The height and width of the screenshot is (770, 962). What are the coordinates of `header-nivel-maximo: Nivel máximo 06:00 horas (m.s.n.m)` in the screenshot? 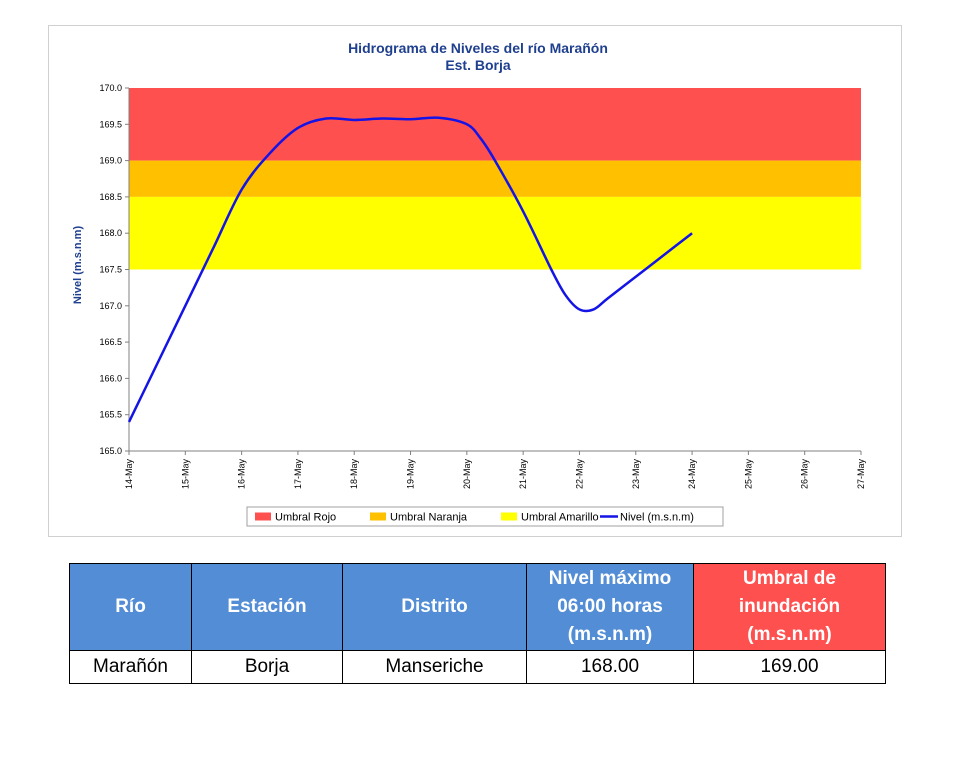 It's located at (610, 607).